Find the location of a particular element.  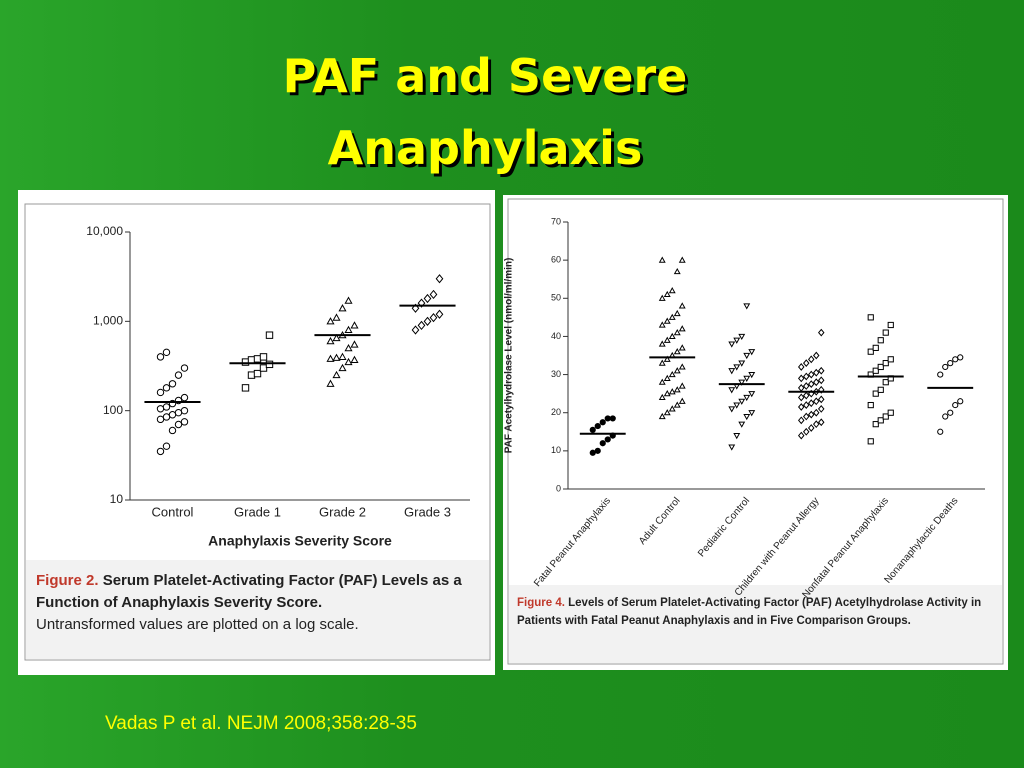

x-tick-label: Grade 1 is located at coordinates (257, 511).